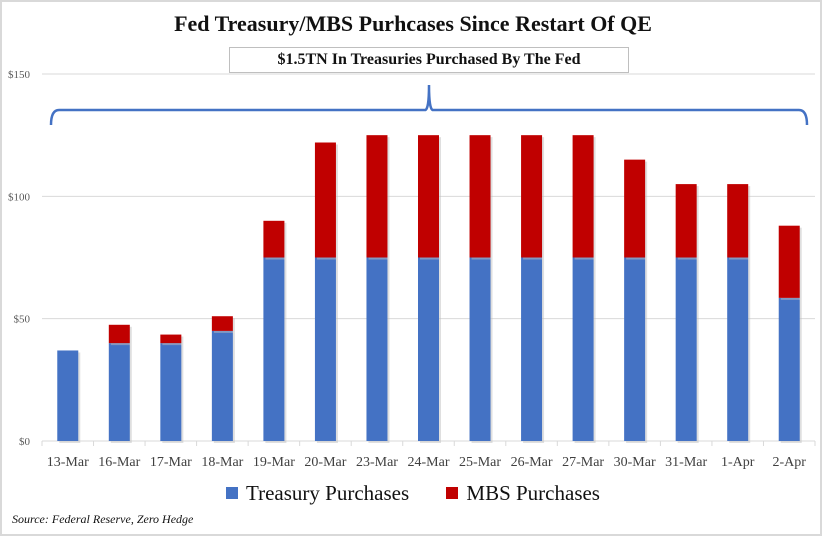 The height and width of the screenshot is (540, 826). What do you see at coordinates (25, 442) in the screenshot?
I see `y-tick-label: $0` at bounding box center [25, 442].